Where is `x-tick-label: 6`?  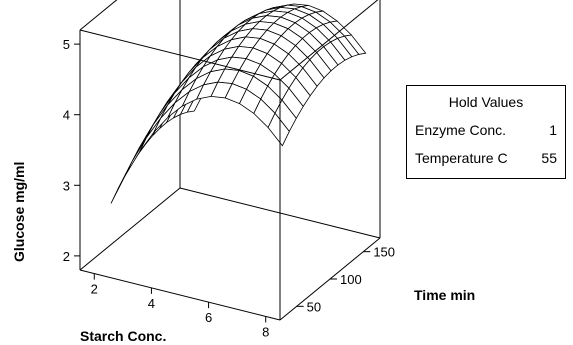 x-tick-label: 6 is located at coordinates (208, 317).